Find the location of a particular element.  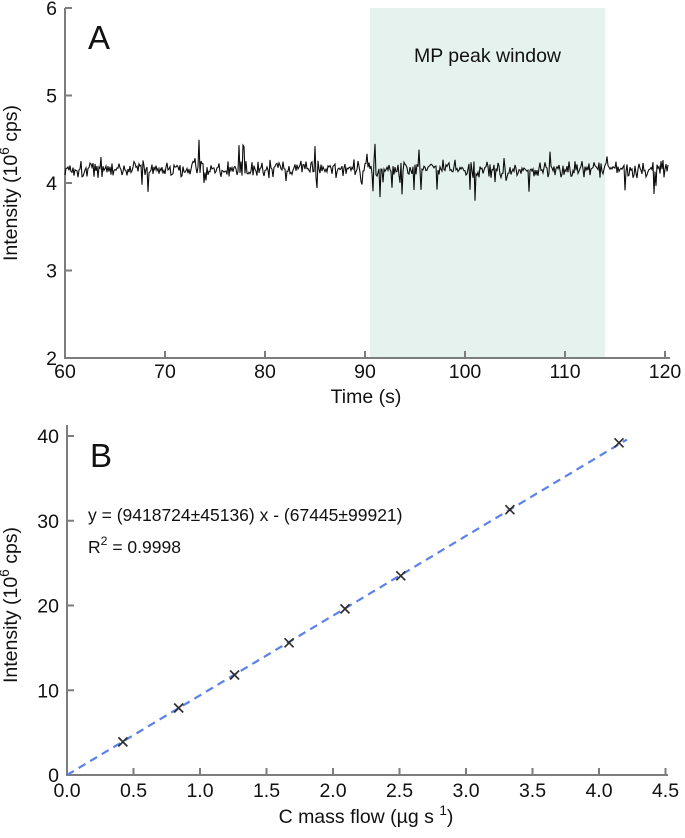

panel-b-x-tick-label: 2.5 is located at coordinates (399, 791).